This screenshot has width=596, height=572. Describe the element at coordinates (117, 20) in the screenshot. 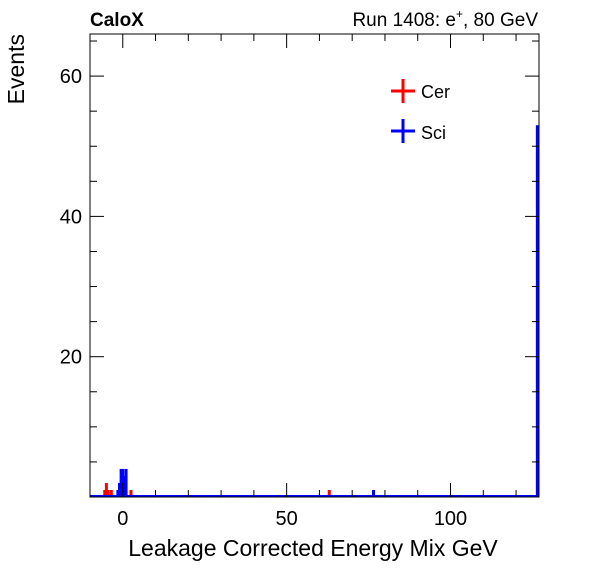

I see `brand-label: CaloX` at that location.